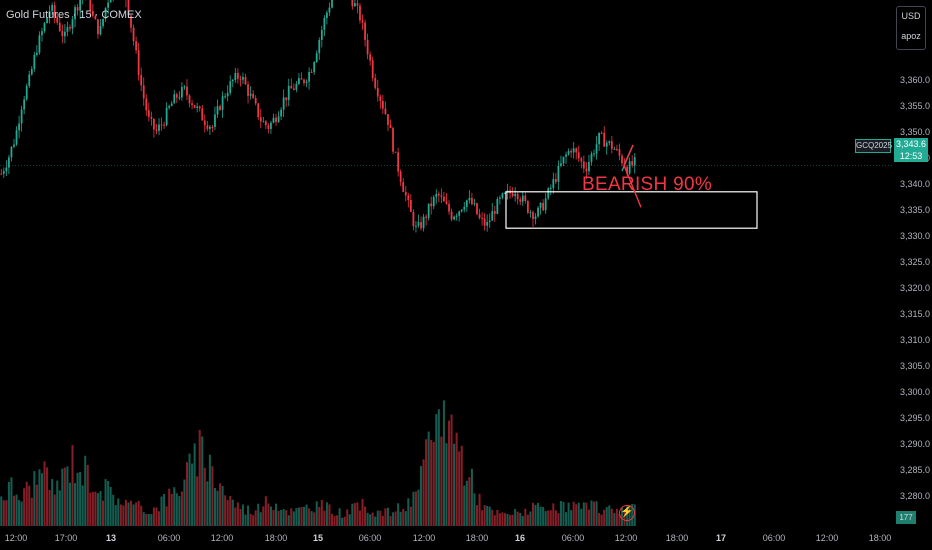 Image resolution: width=932 pixels, height=550 pixels. Describe the element at coordinates (74, 15) in the screenshot. I see `chart-symbol-title: Gold Futures · 15 · COMEX` at that location.